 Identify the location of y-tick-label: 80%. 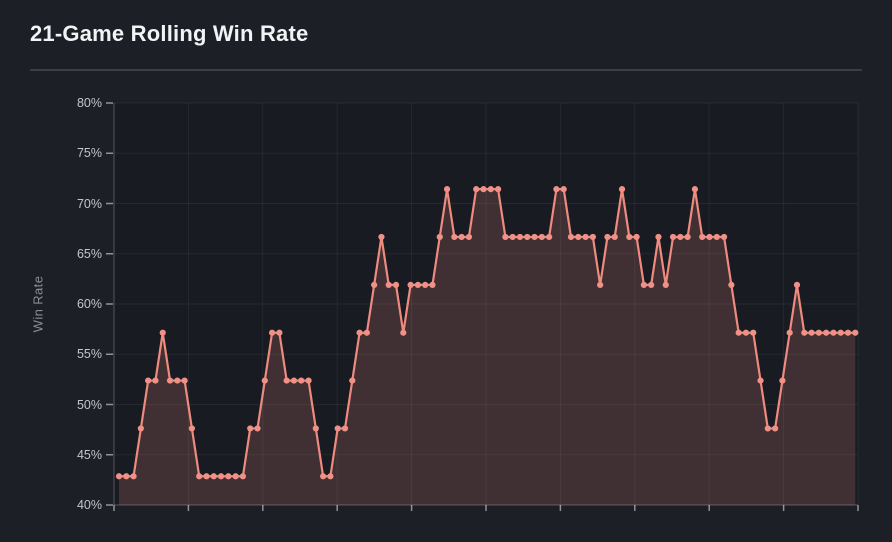
(89, 103).